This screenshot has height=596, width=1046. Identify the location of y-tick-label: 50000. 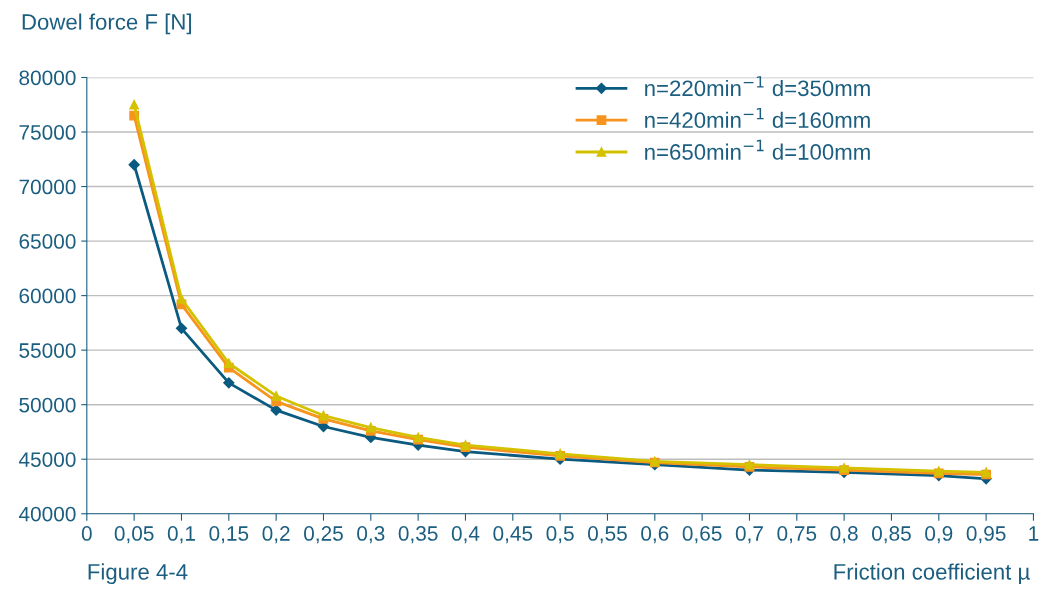
(47, 405).